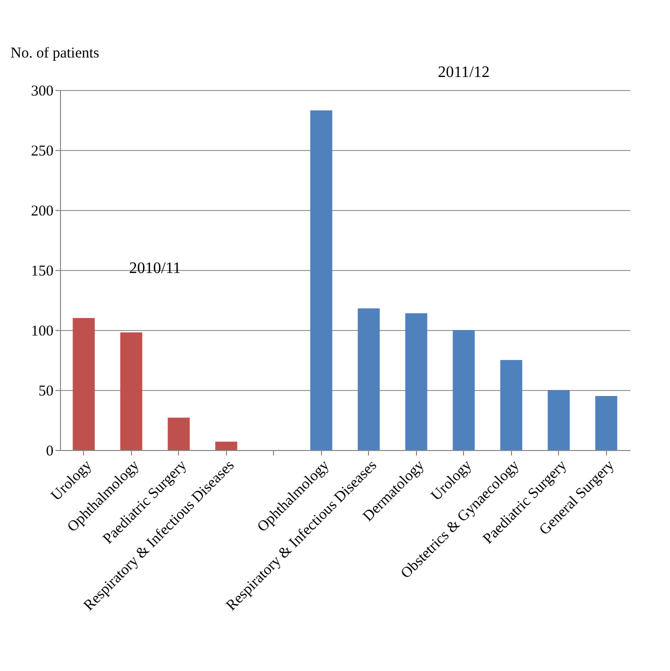  Describe the element at coordinates (42, 212) in the screenshot. I see `y-tick-label: 200` at that location.